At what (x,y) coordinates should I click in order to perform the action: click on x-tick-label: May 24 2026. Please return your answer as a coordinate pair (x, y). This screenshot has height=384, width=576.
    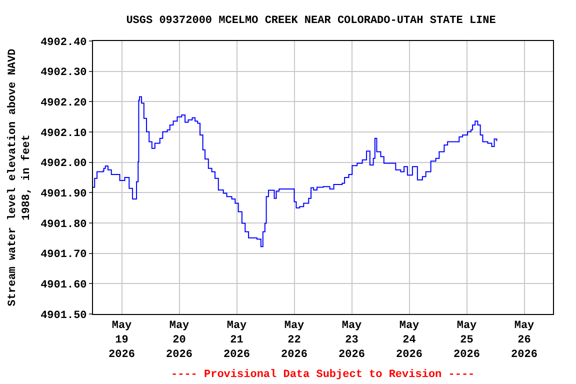
    Looking at the image, I should click on (409, 340).